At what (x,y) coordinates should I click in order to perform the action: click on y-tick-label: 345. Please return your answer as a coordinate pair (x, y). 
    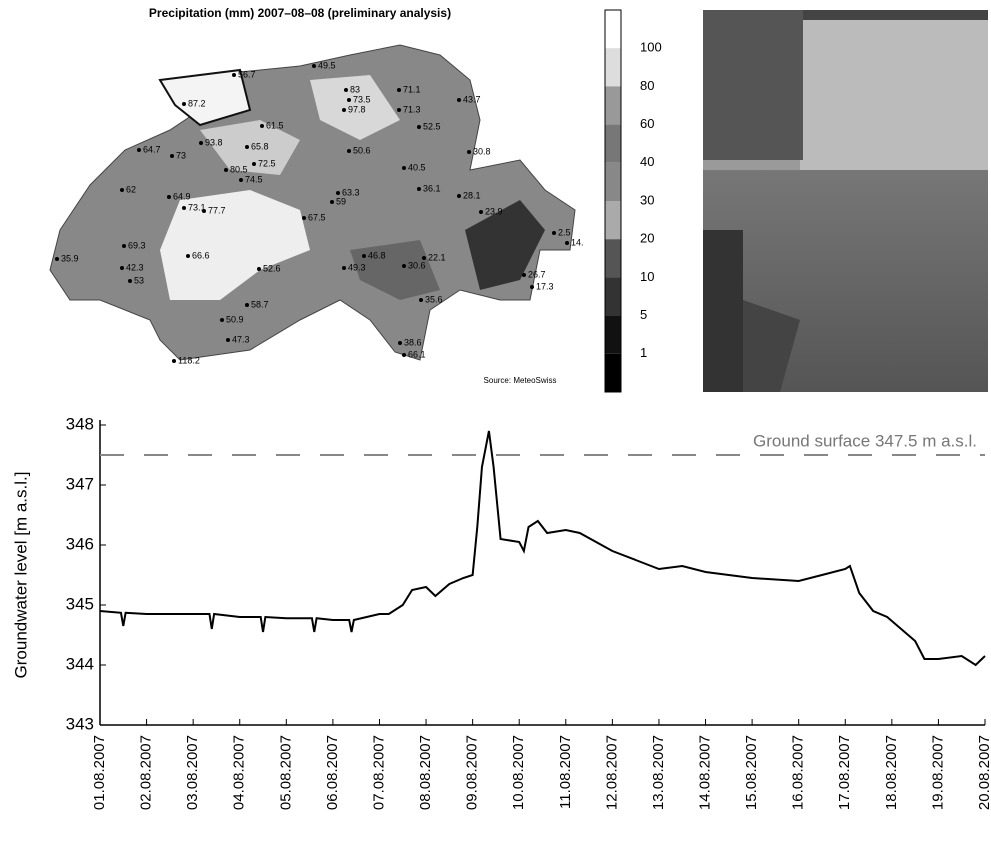
    Looking at the image, I should click on (80, 603).